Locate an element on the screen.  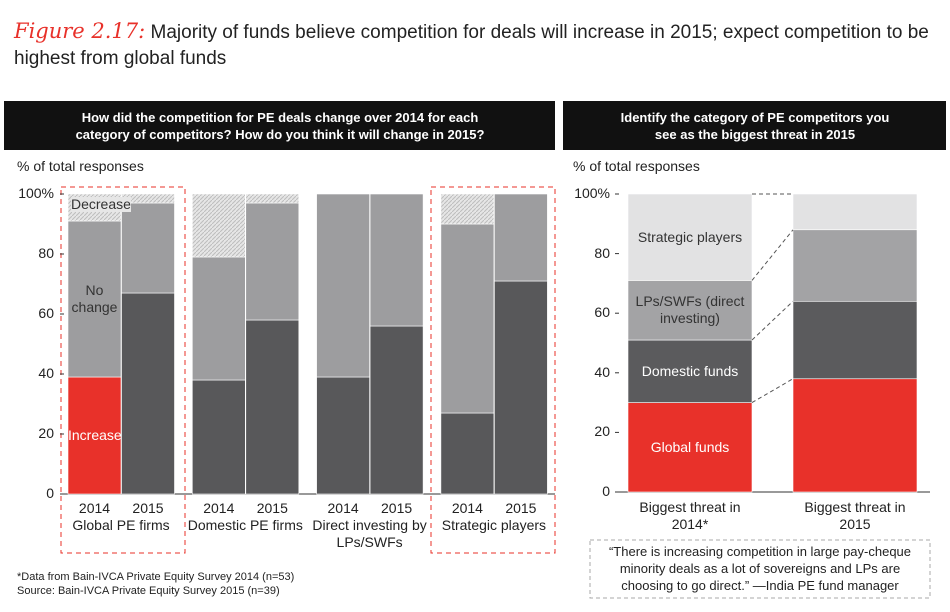
segment-label: Strategic players is located at coordinates (690, 236).